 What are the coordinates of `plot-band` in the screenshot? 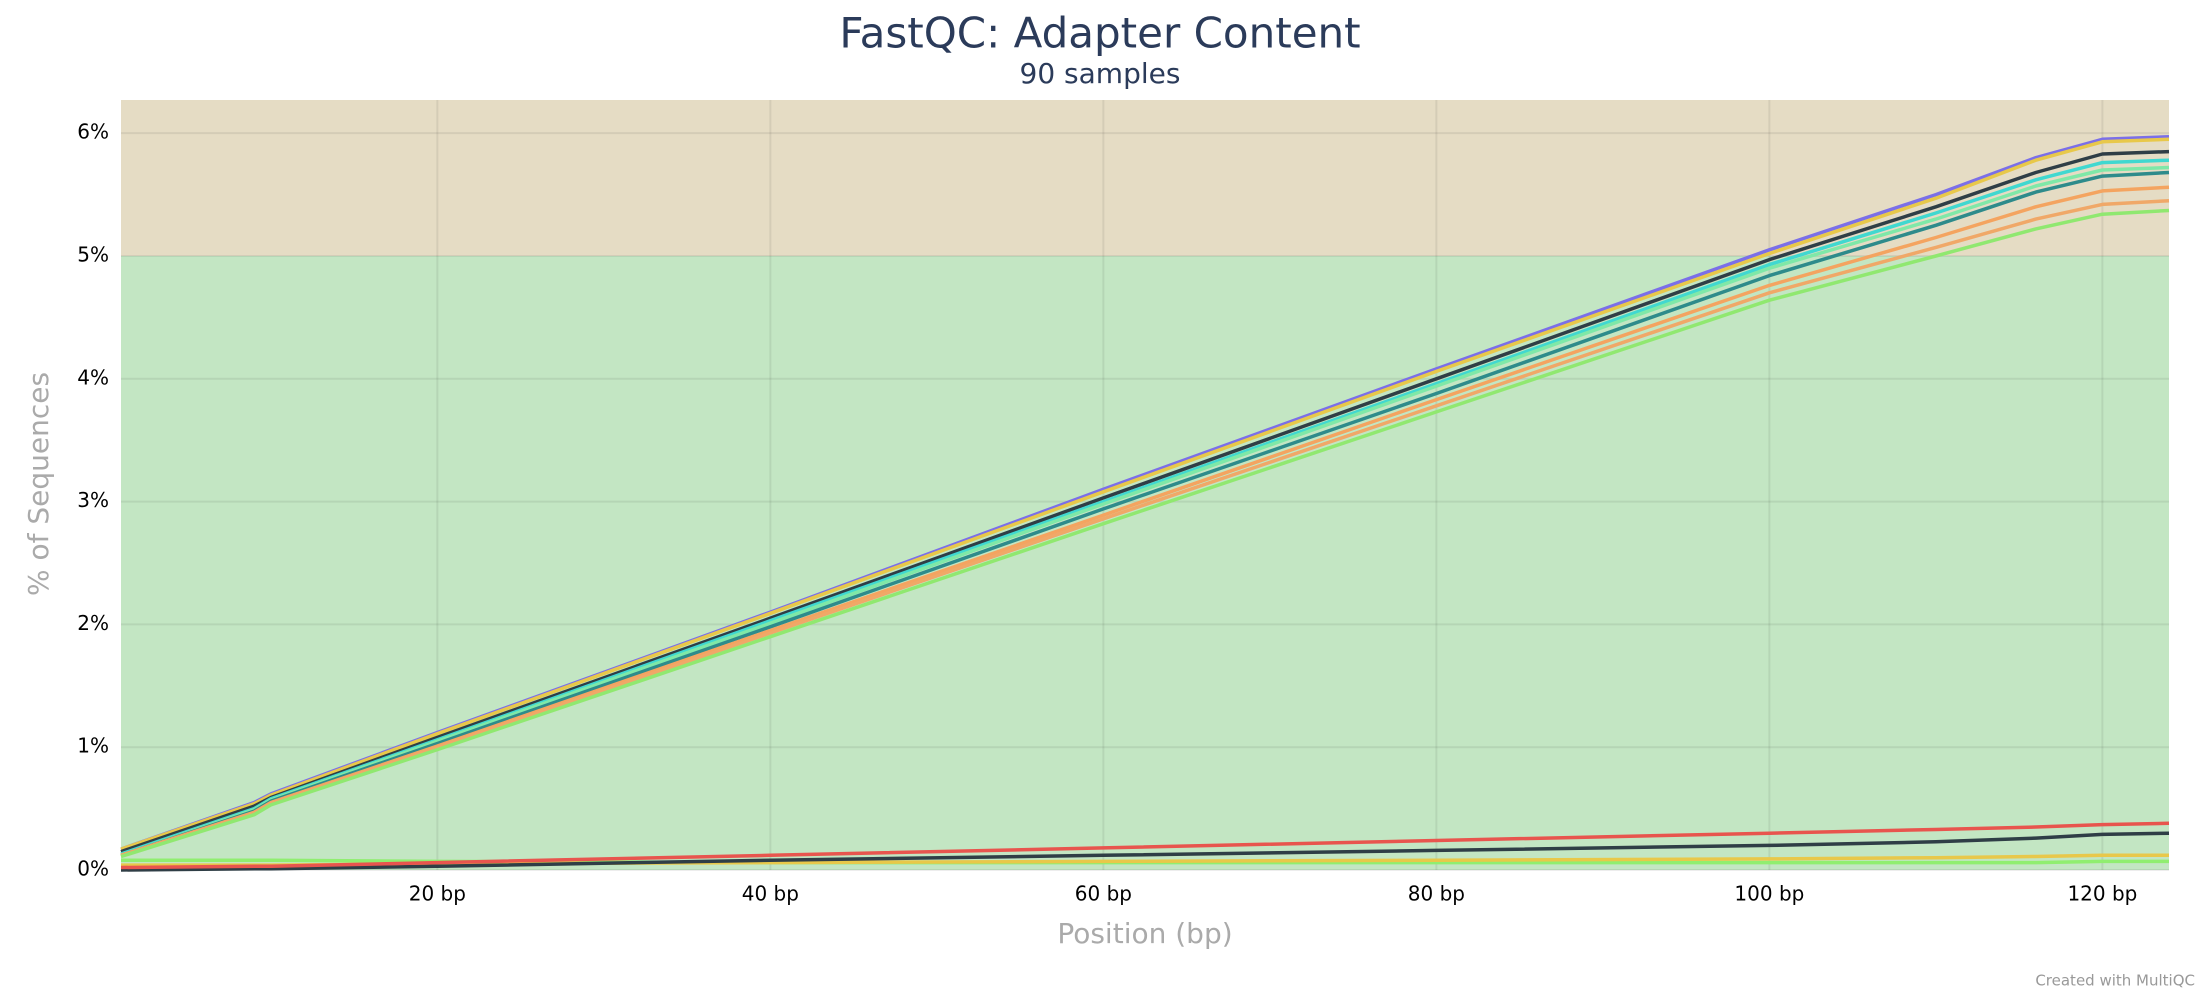 It's located at (1145, 178).